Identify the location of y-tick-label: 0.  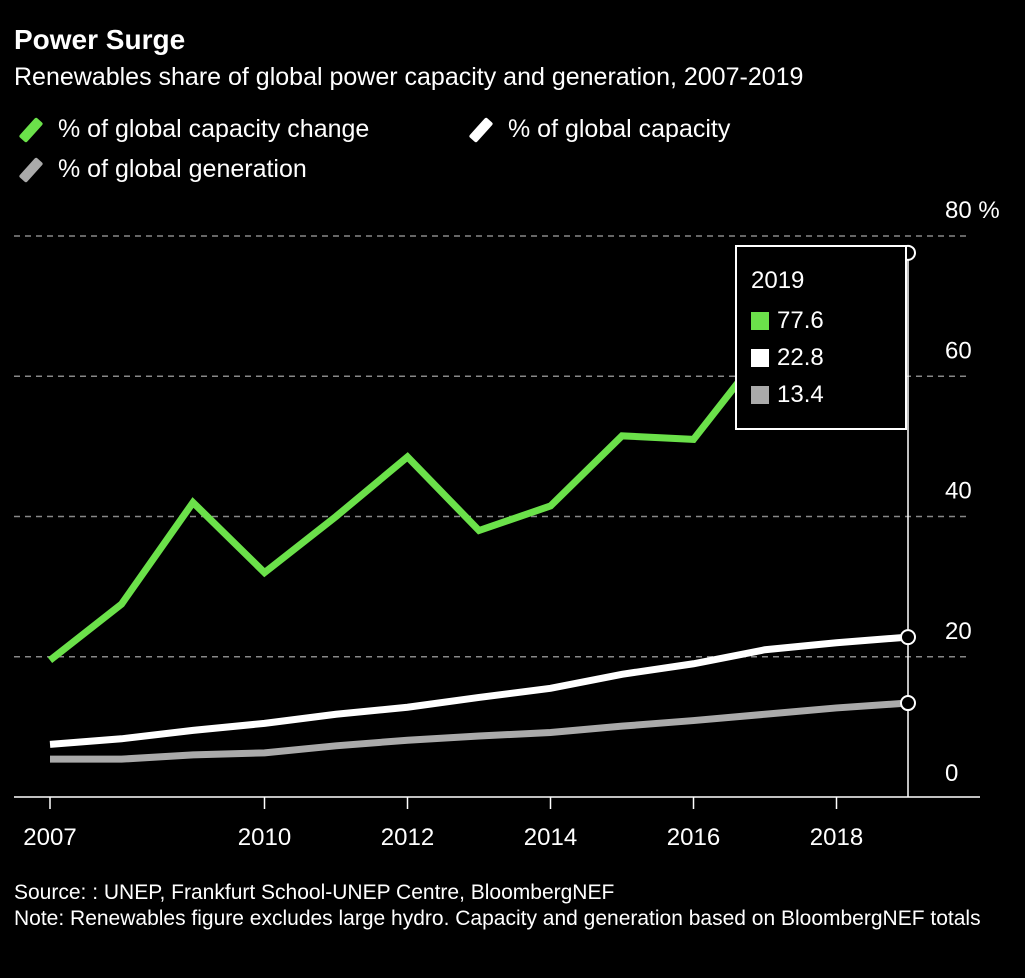
(951, 773).